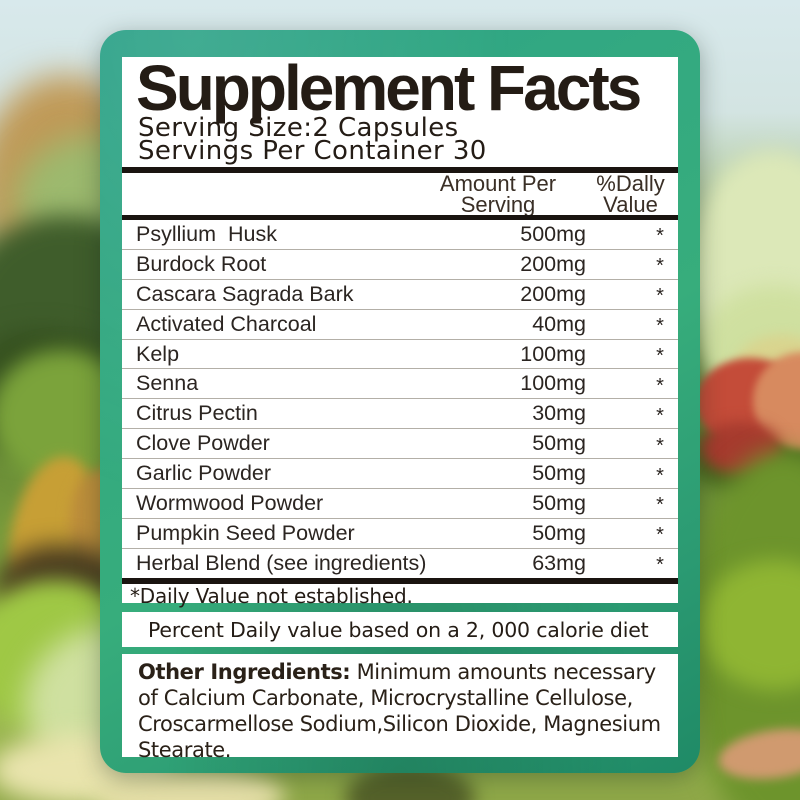 This screenshot has height=800, width=800. What do you see at coordinates (400, 532) in the screenshot?
I see `ingredient-row: Pumpkin Seed Powder 50mg *` at bounding box center [400, 532].